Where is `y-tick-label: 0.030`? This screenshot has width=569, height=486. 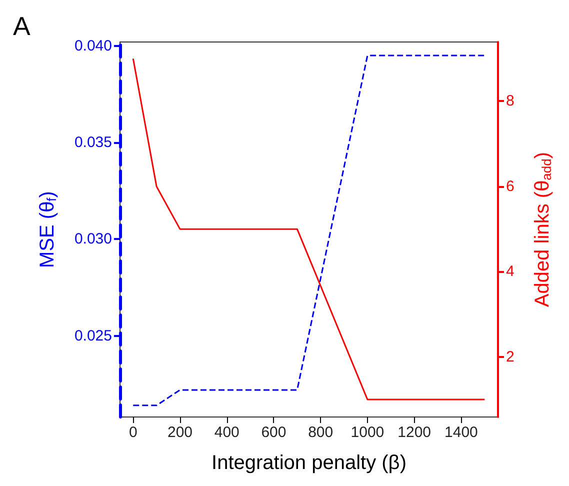 y-tick-label: 0.030 is located at coordinates (93, 239).